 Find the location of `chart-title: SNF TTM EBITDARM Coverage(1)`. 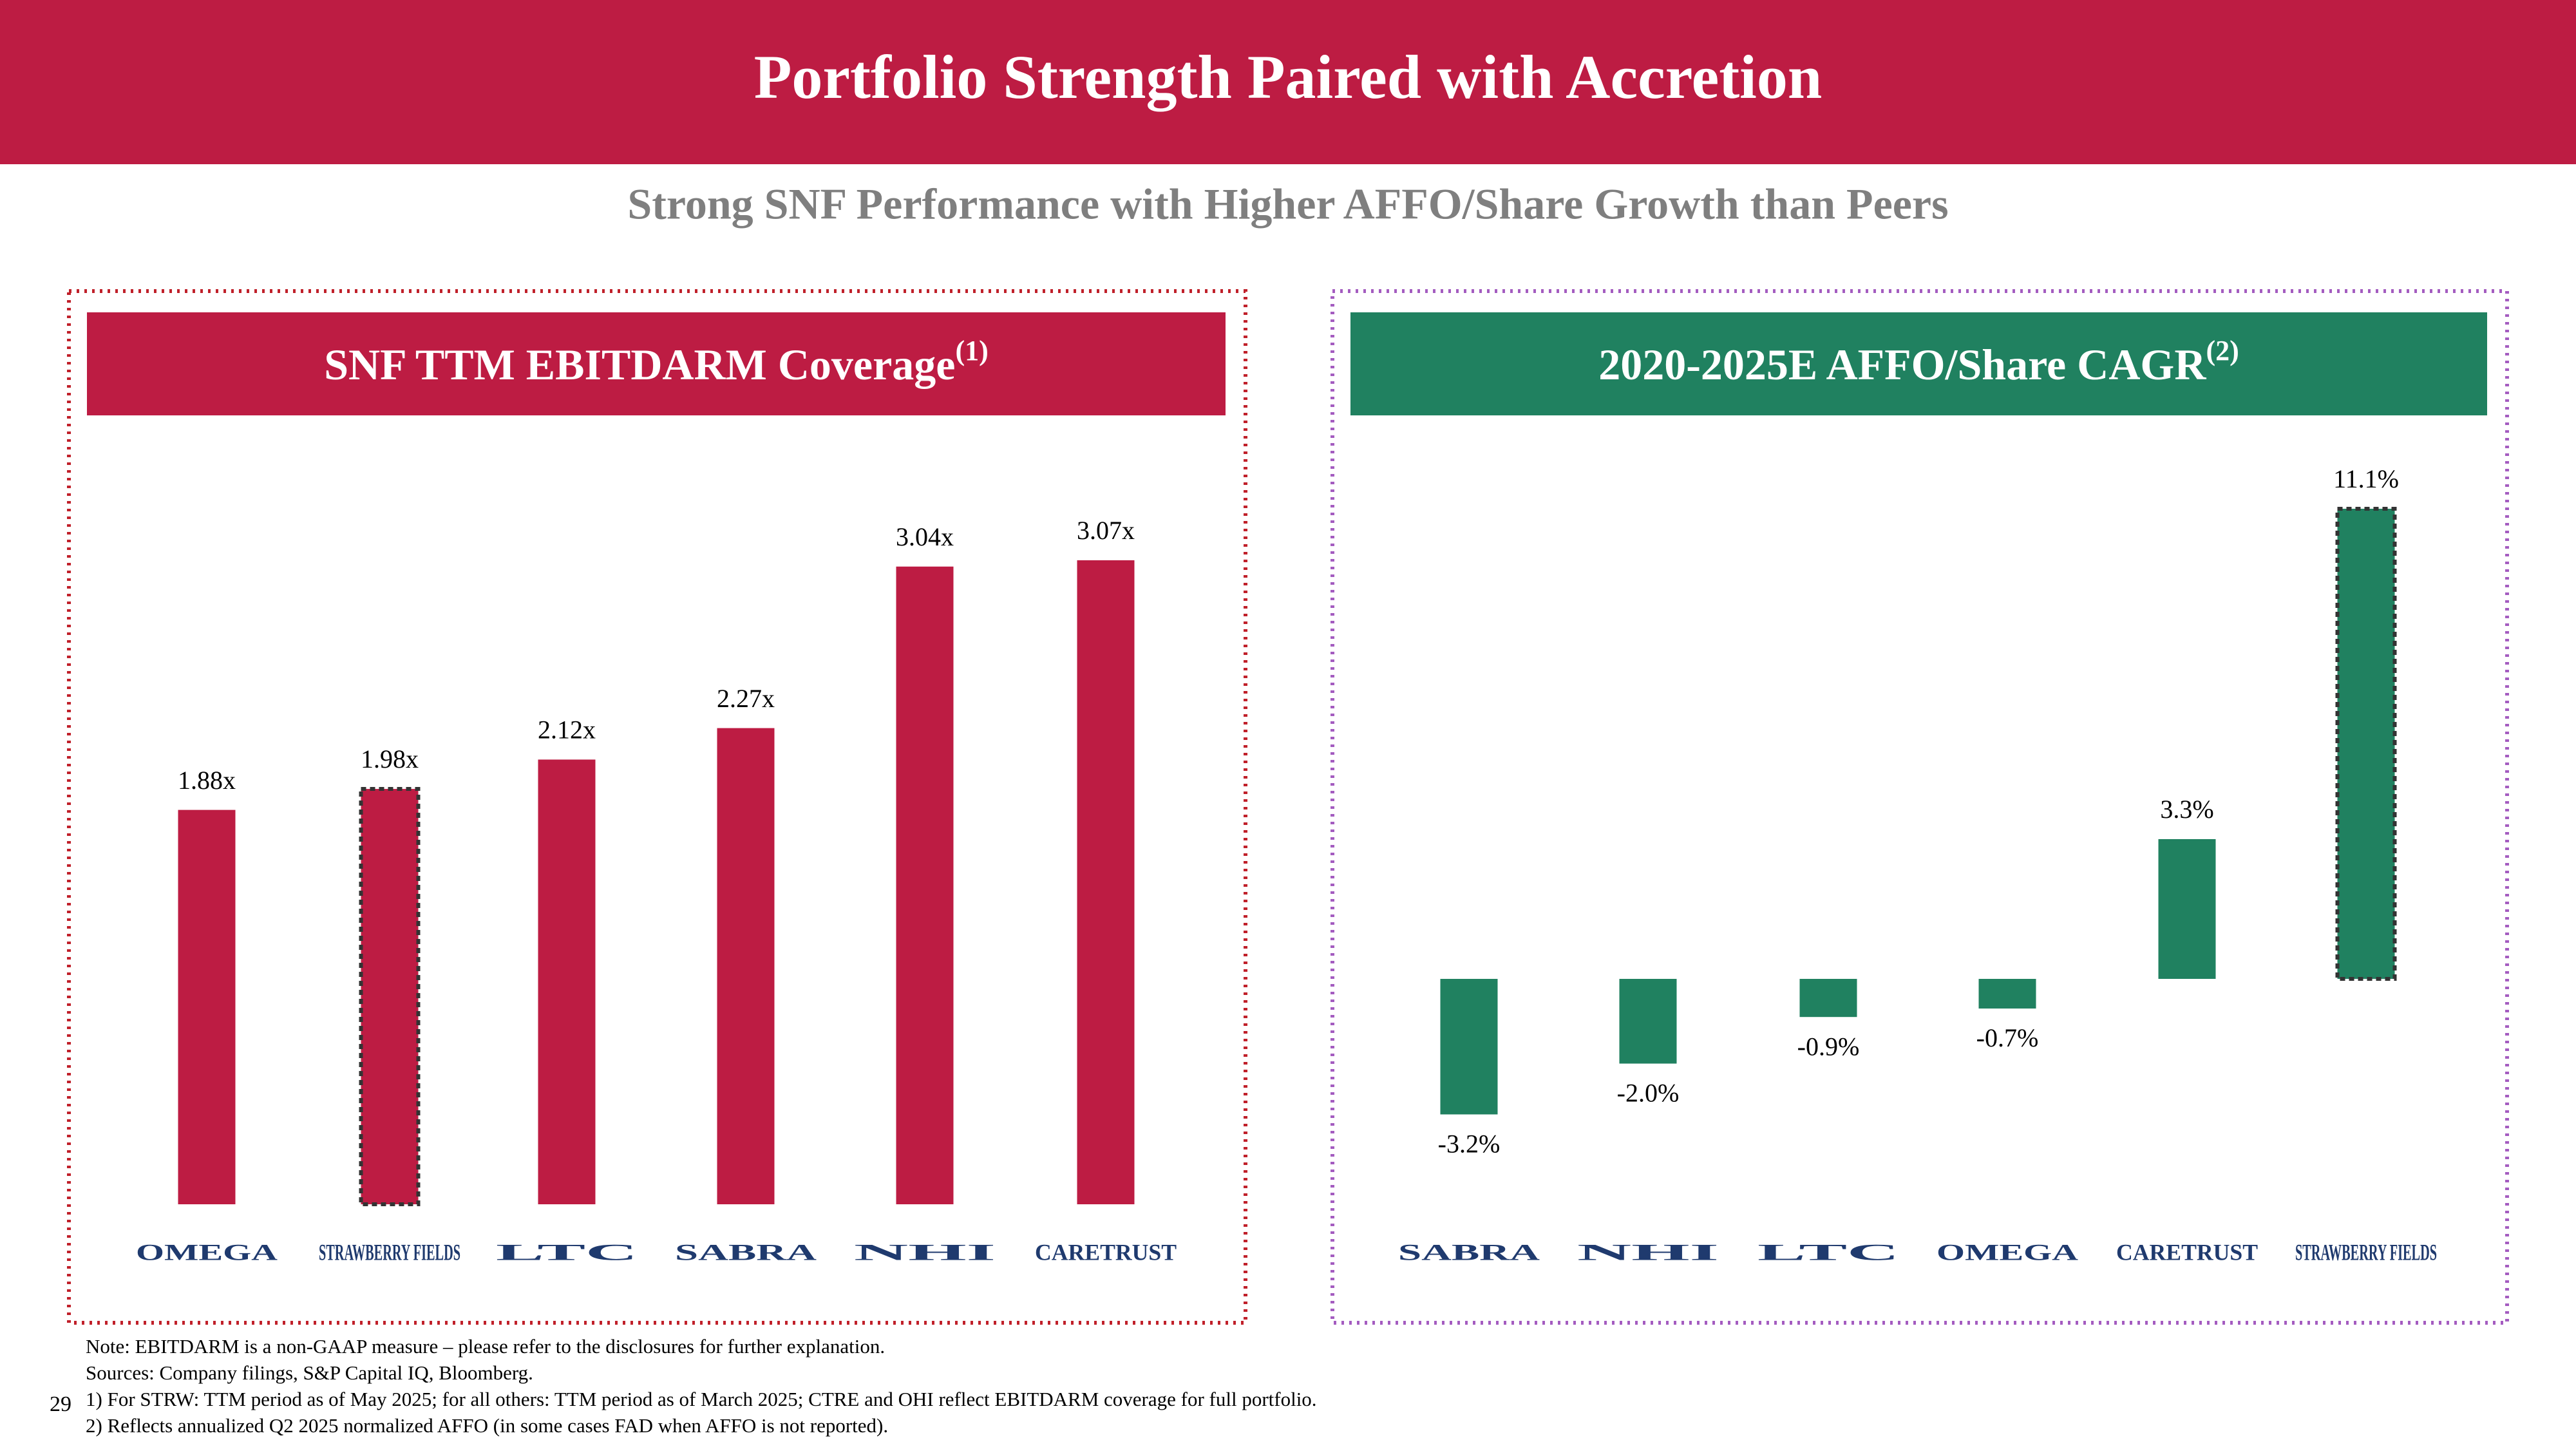

chart-title: SNF TTM EBITDARM Coverage(1) is located at coordinates (656, 362).